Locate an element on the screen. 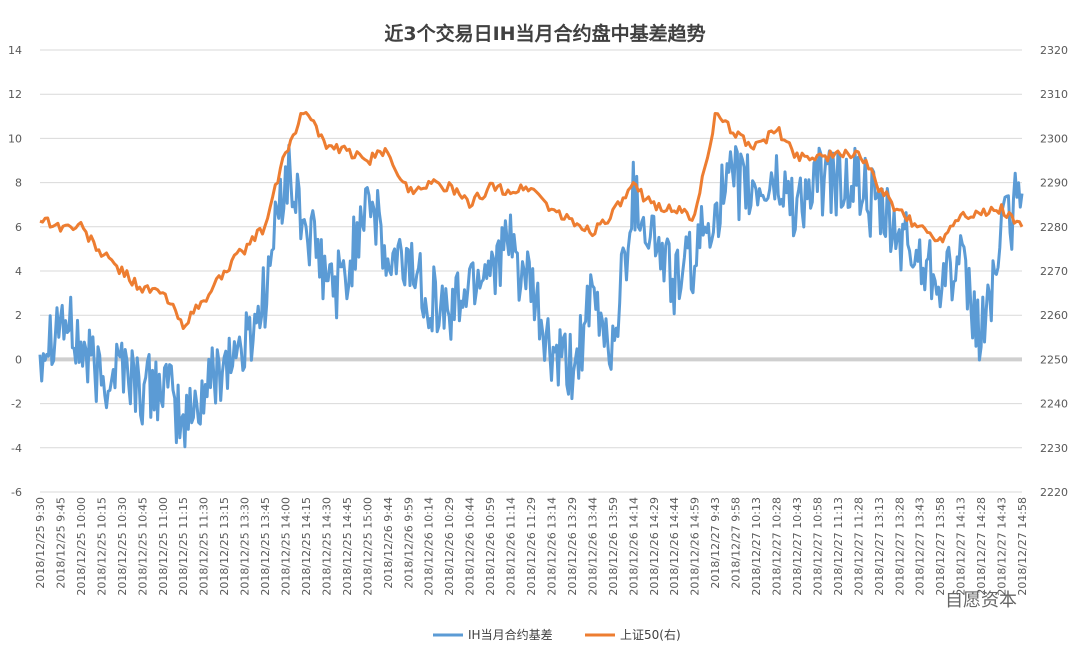 The height and width of the screenshot is (647, 1080). x-tick-label: 2018/12/26 11:14 is located at coordinates (511, 546).